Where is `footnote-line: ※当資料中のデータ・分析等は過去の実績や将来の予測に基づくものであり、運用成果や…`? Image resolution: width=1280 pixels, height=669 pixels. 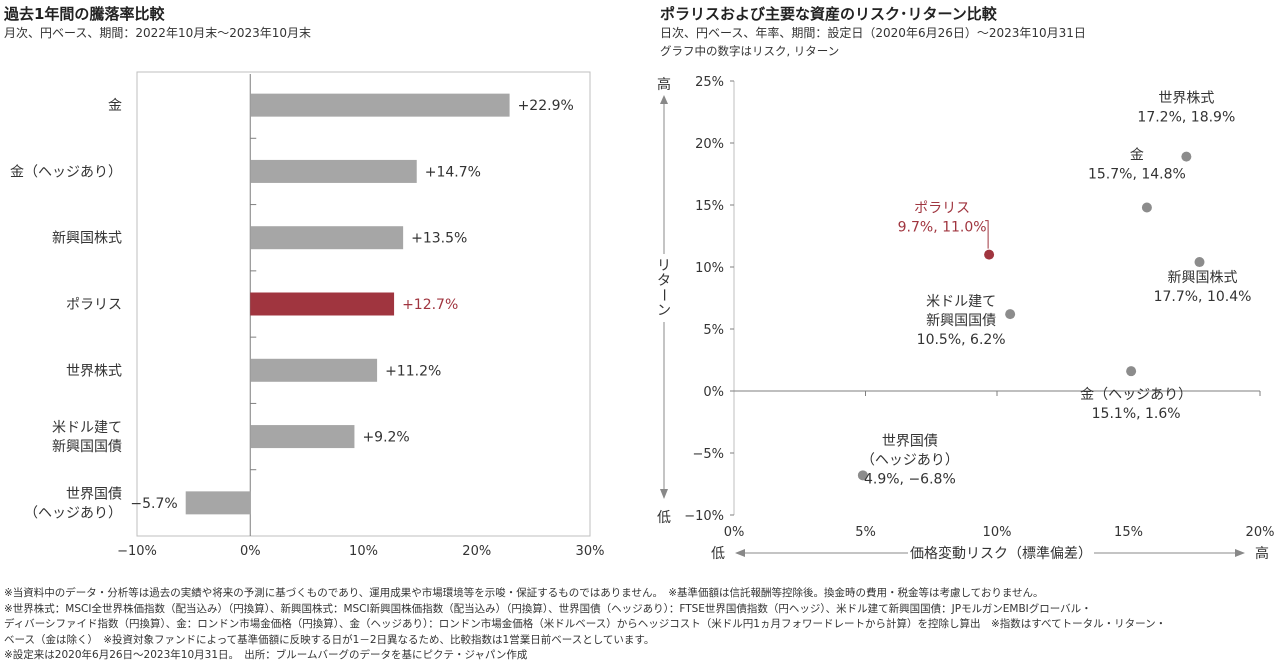 footnote-line: ※当資料中のデータ・分析等は過去の実績や将来の予測に基づくものであり、運用成果や… is located at coordinates (524, 593).